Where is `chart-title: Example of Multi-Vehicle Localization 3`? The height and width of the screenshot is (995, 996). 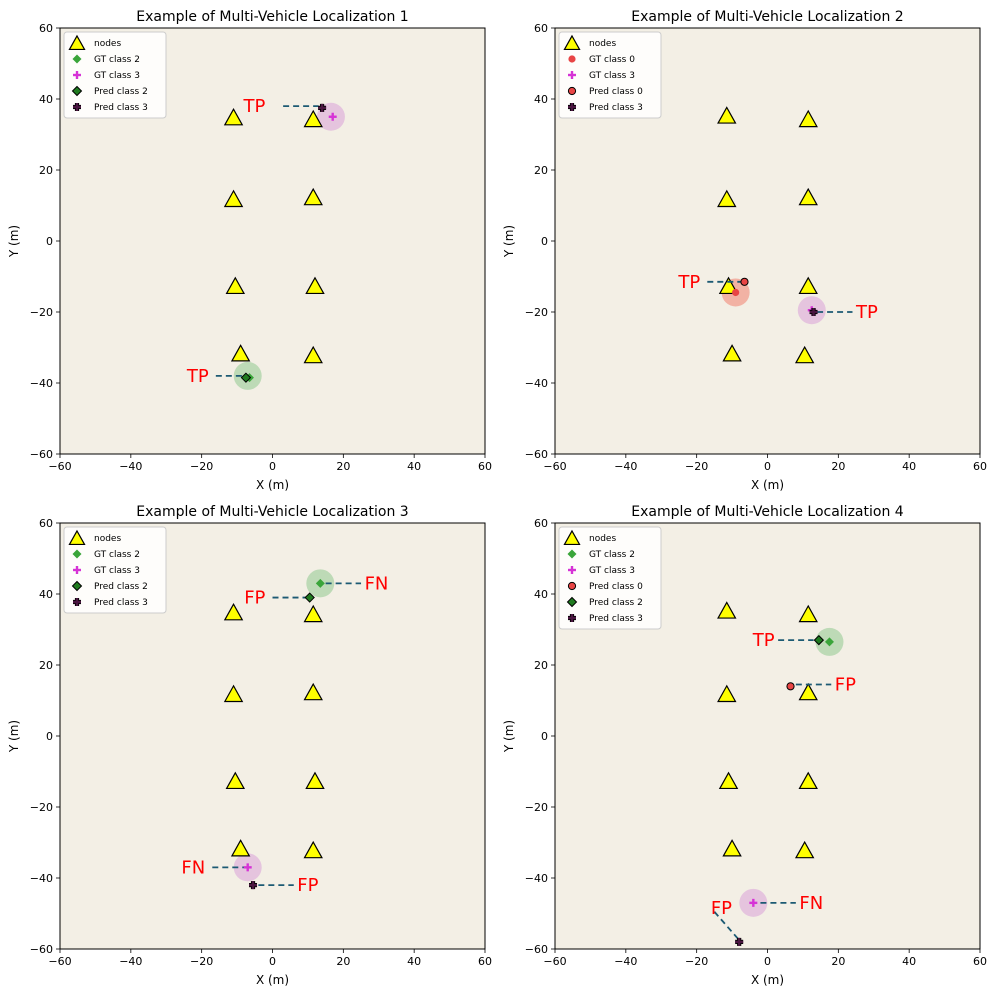
chart-title: Example of Multi-Vehicle Localization 3 is located at coordinates (272, 512).